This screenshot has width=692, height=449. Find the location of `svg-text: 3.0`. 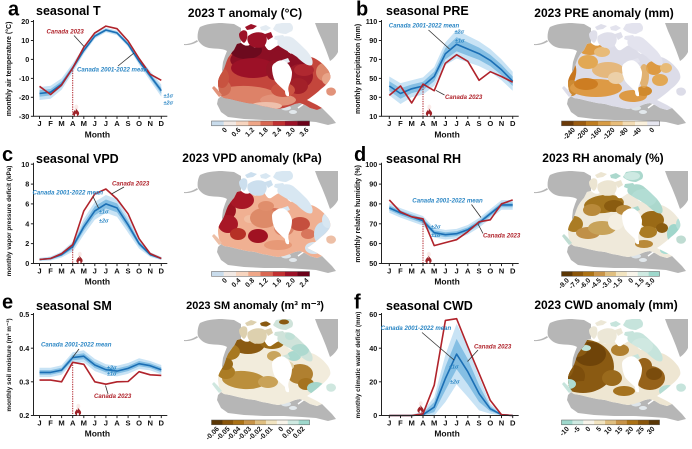

svg-text: 3.0 is located at coordinates (651, 283).